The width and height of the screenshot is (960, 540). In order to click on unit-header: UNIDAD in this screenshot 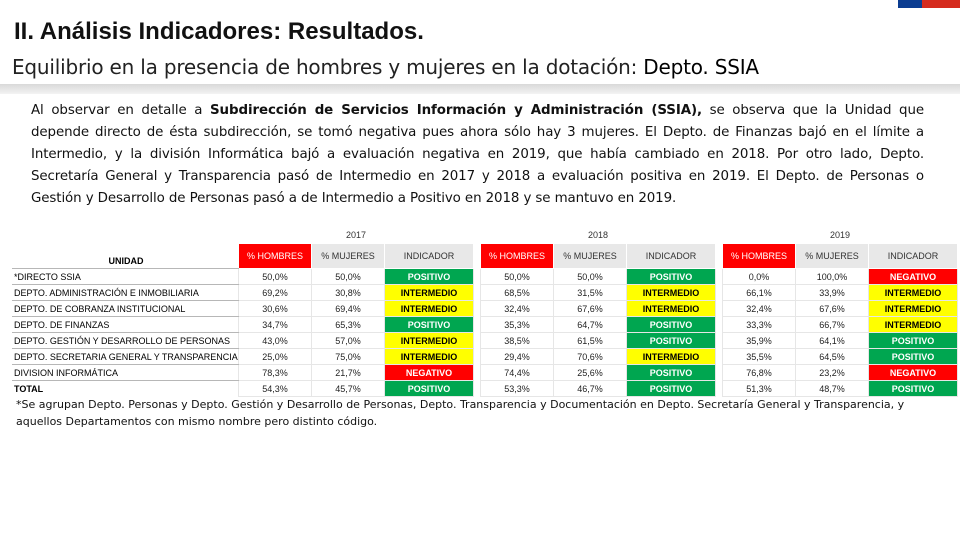, I will do `click(125, 256)`.